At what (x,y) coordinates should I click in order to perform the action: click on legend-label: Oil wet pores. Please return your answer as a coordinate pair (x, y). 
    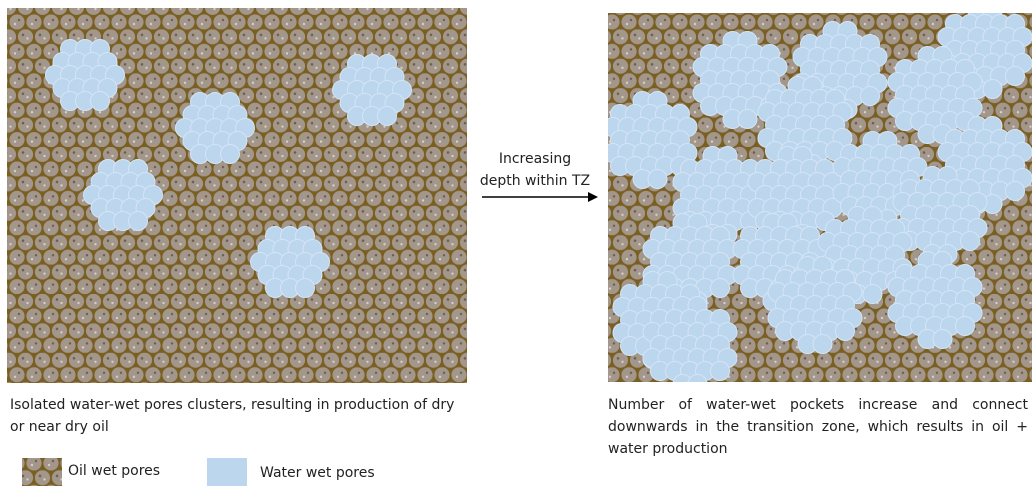
    Looking at the image, I should click on (114, 471).